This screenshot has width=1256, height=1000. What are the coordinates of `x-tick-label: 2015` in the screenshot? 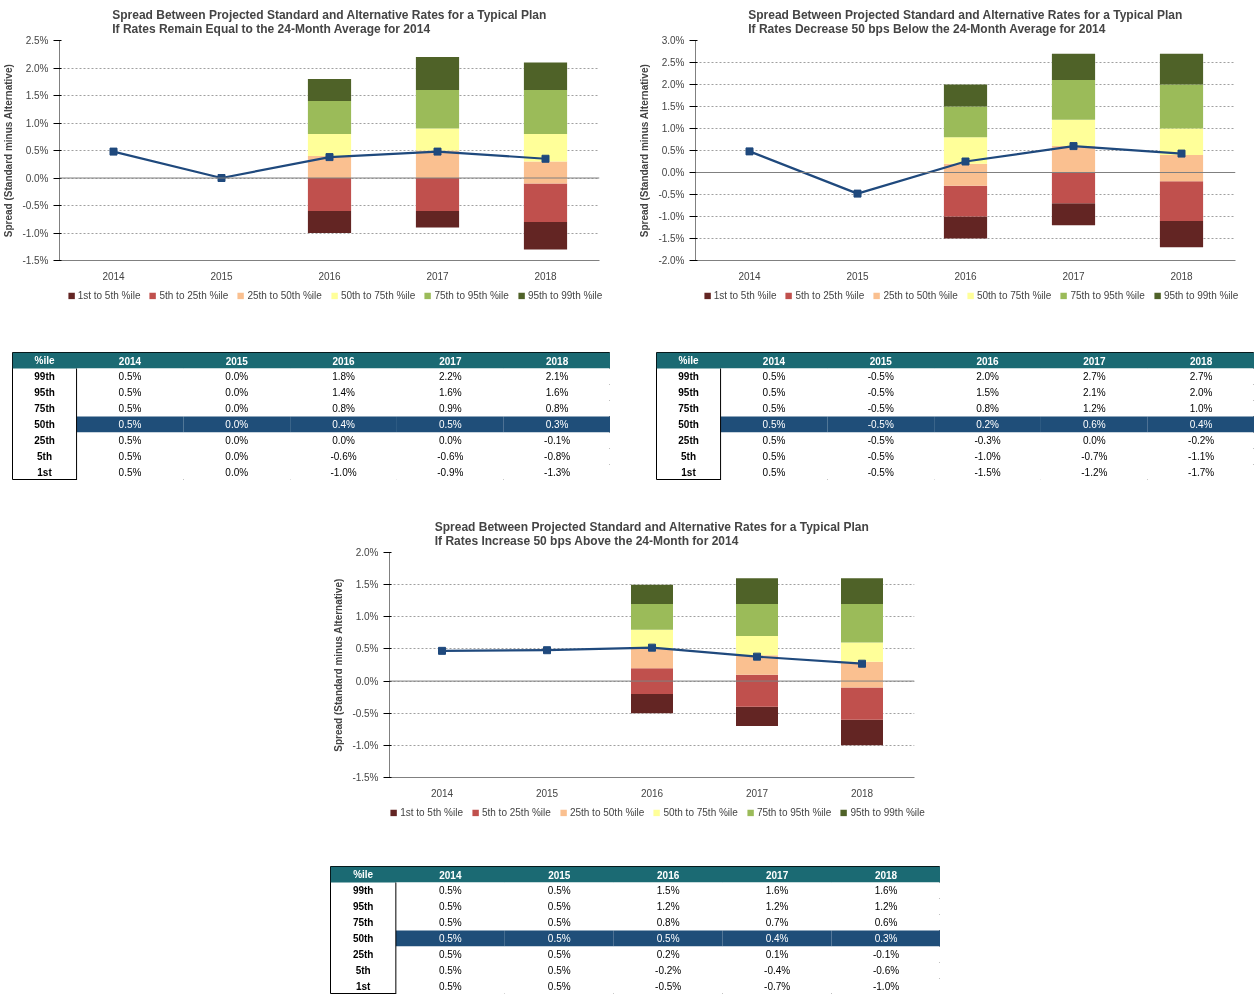 It's located at (881, 361).